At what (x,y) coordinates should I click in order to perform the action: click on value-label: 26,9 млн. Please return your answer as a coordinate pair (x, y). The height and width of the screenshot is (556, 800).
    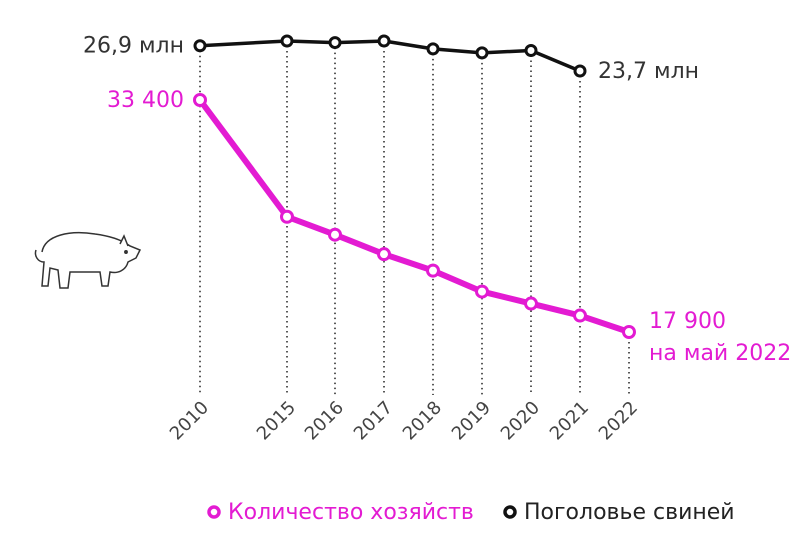
    Looking at the image, I should click on (133, 46).